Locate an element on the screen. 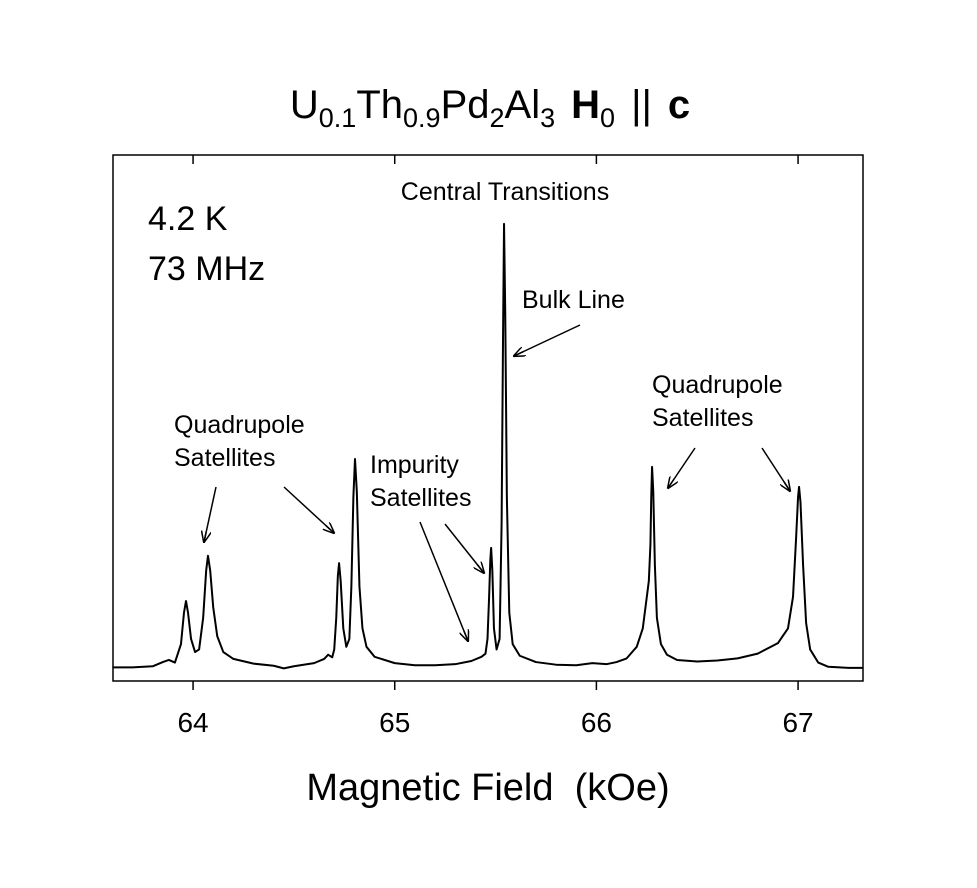 The image size is (977, 888). title-run: 2 is located at coordinates (497, 118).